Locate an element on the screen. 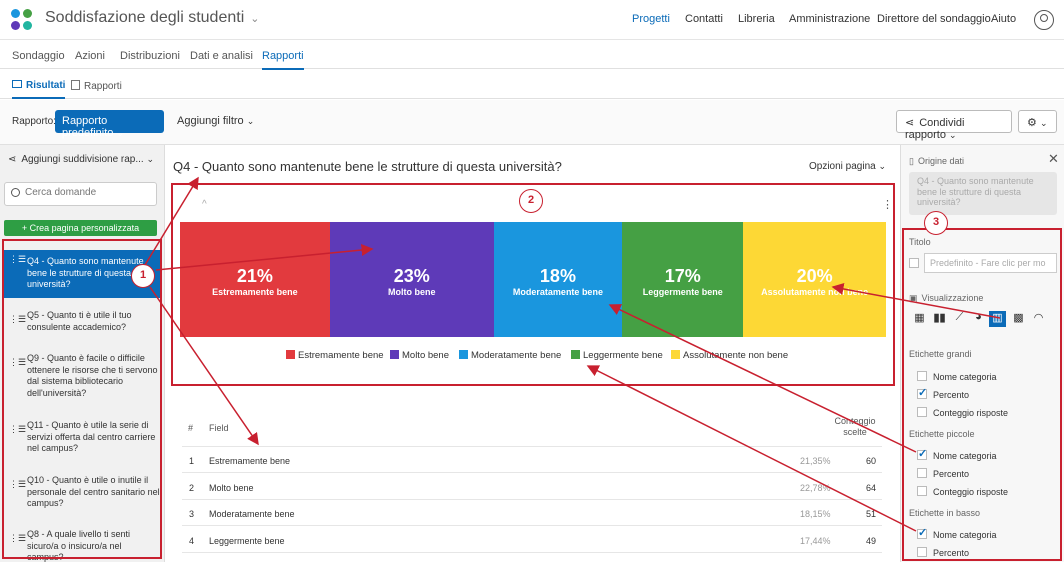 The image size is (1064, 562). option-text: Nome categoria is located at coordinates (965, 377).